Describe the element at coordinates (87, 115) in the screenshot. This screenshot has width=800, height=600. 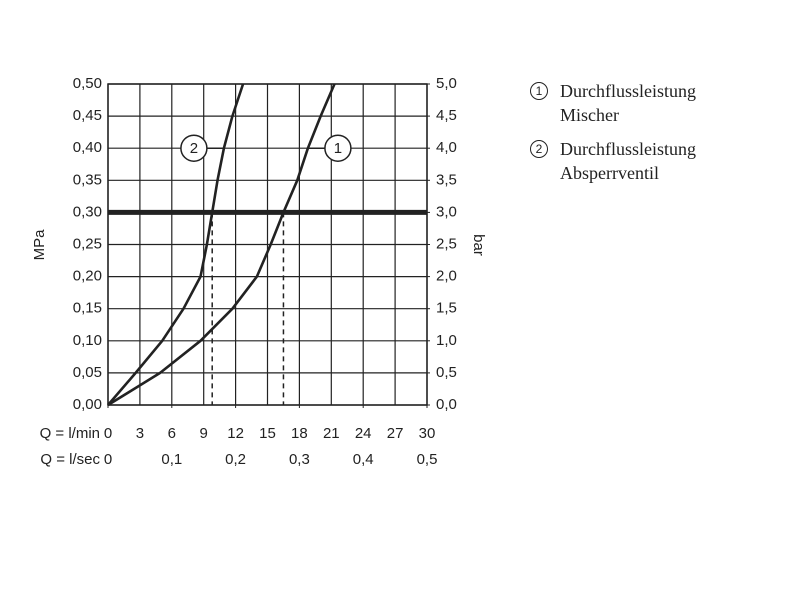
I see `y-tick-label: 0,45` at that location.